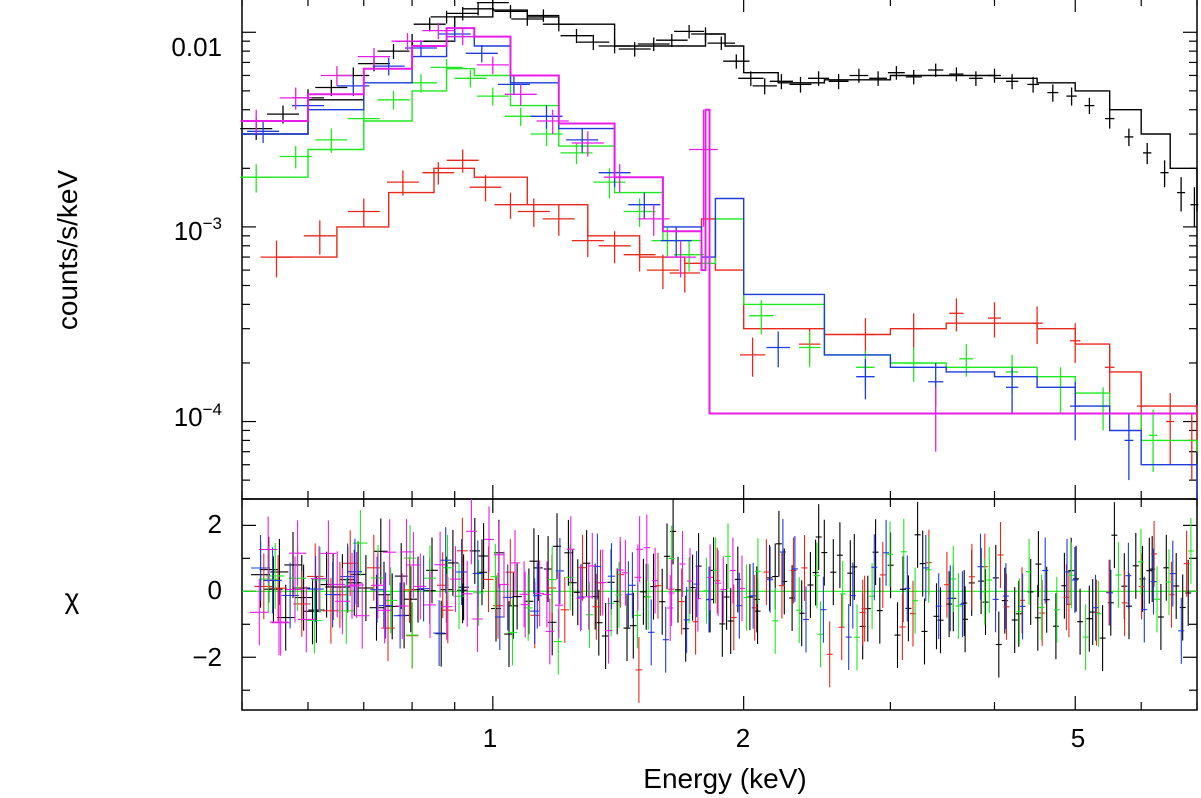  What do you see at coordinates (198, 230) in the screenshot?
I see `y-tick-label-1e-3: 10⁻³` at bounding box center [198, 230].